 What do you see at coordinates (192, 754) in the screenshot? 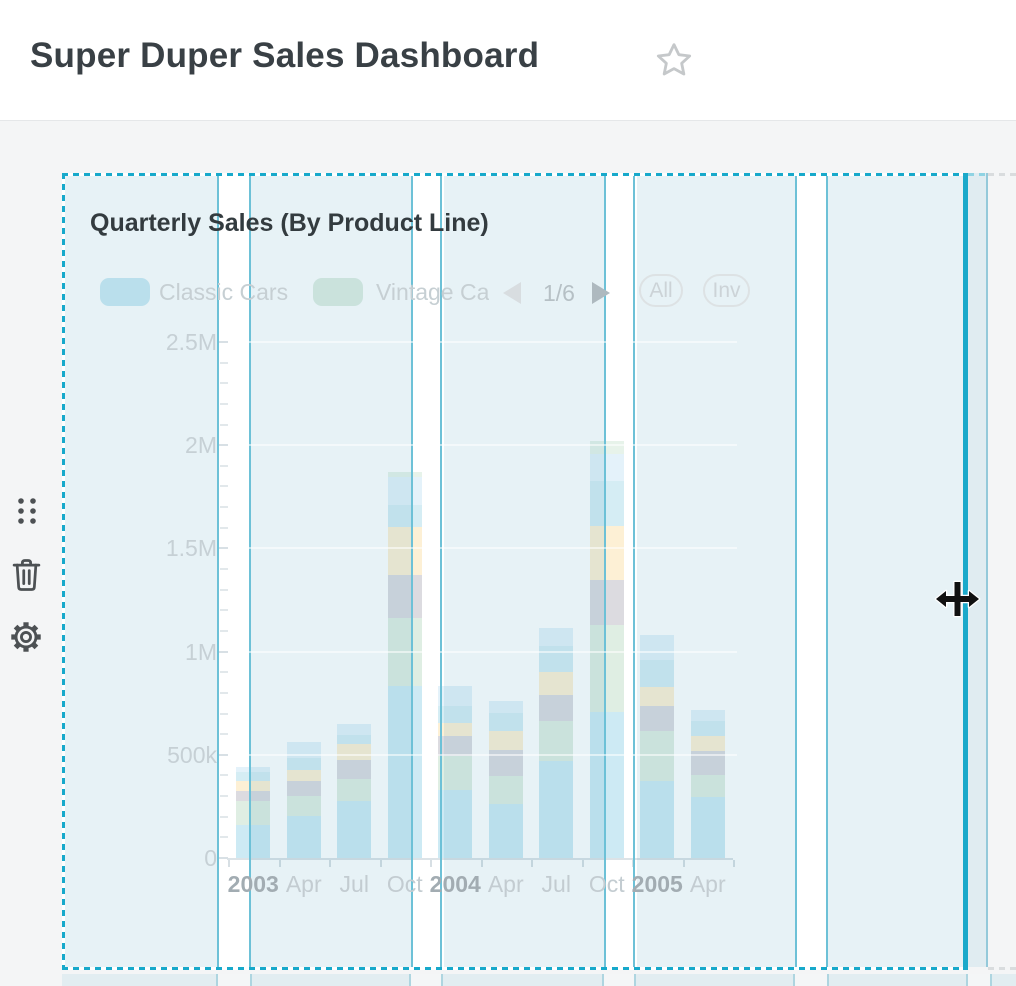
I see `y-axis-label: 500k` at bounding box center [192, 754].